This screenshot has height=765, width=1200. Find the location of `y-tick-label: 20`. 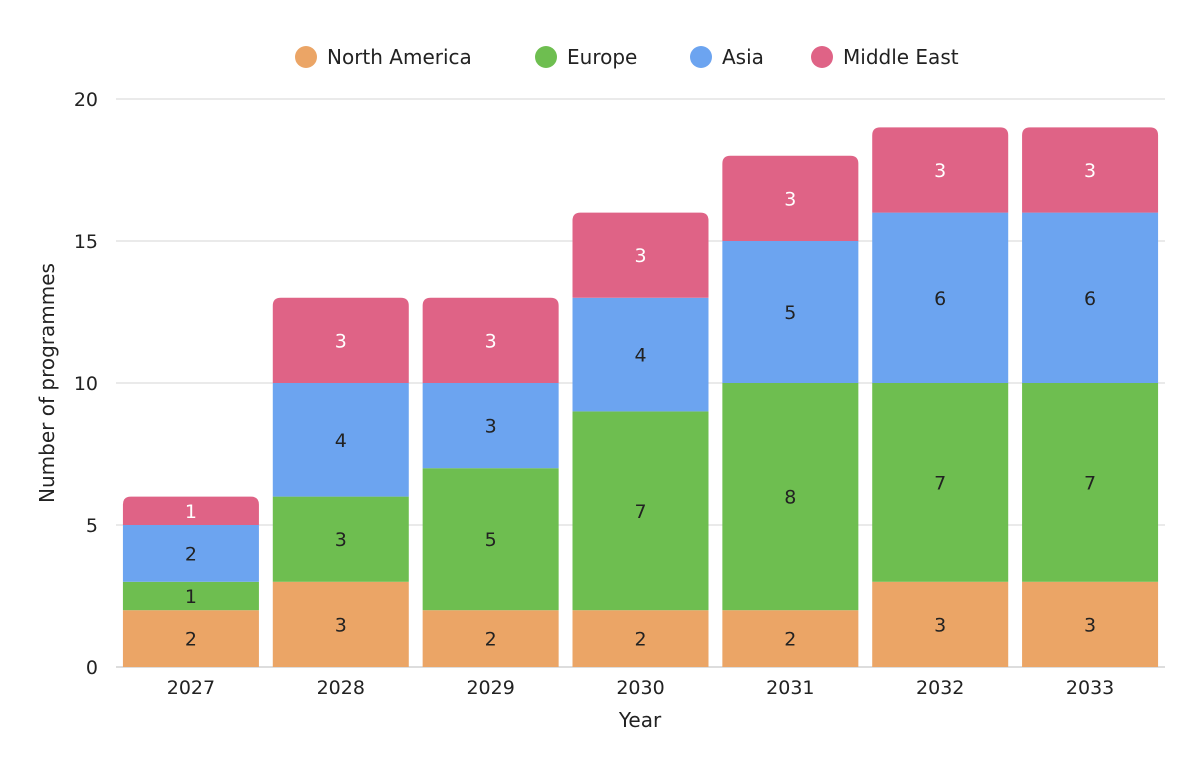

y-tick-label: 20 is located at coordinates (86, 100).